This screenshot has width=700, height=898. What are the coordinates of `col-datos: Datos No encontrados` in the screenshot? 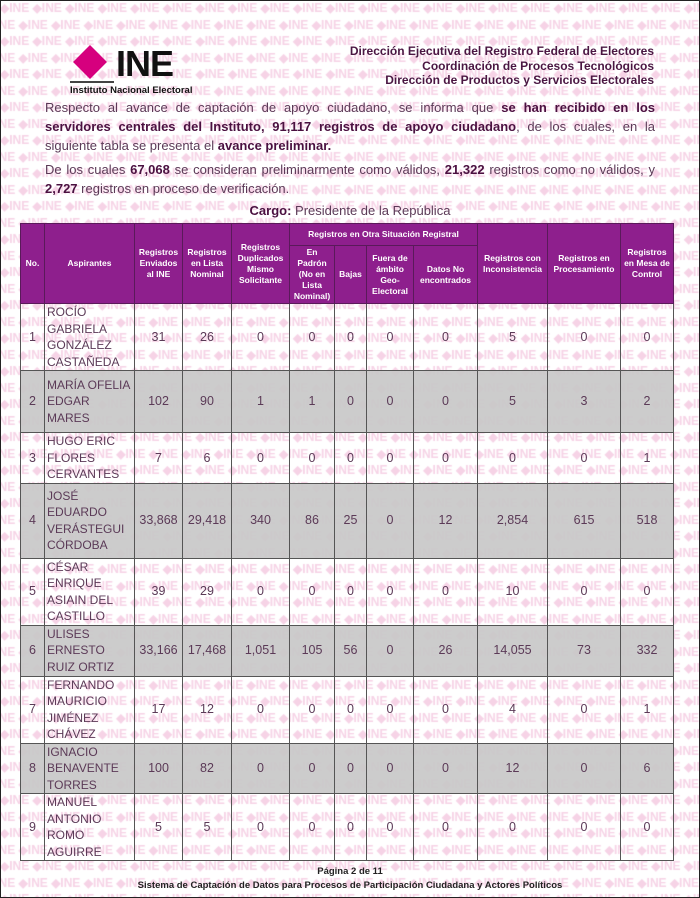 It's located at (445, 274).